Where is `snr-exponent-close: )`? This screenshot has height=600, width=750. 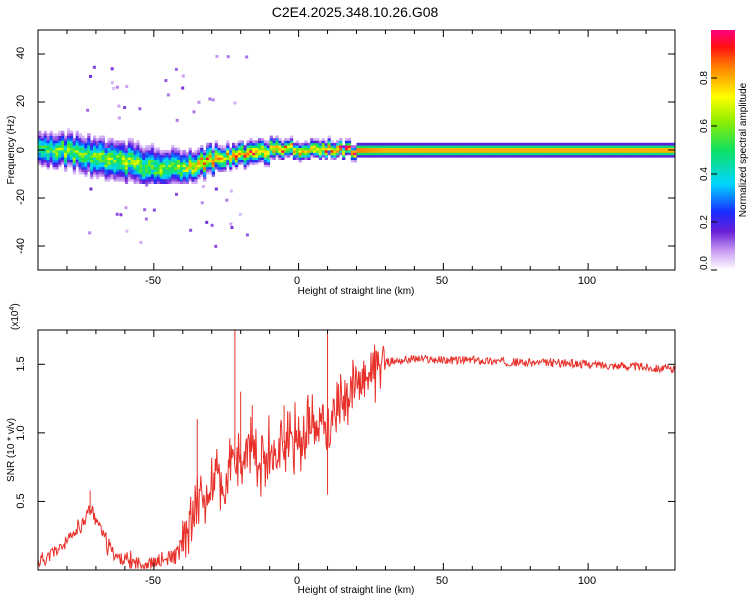
snr-exponent-close: ) is located at coordinates (15, 304).